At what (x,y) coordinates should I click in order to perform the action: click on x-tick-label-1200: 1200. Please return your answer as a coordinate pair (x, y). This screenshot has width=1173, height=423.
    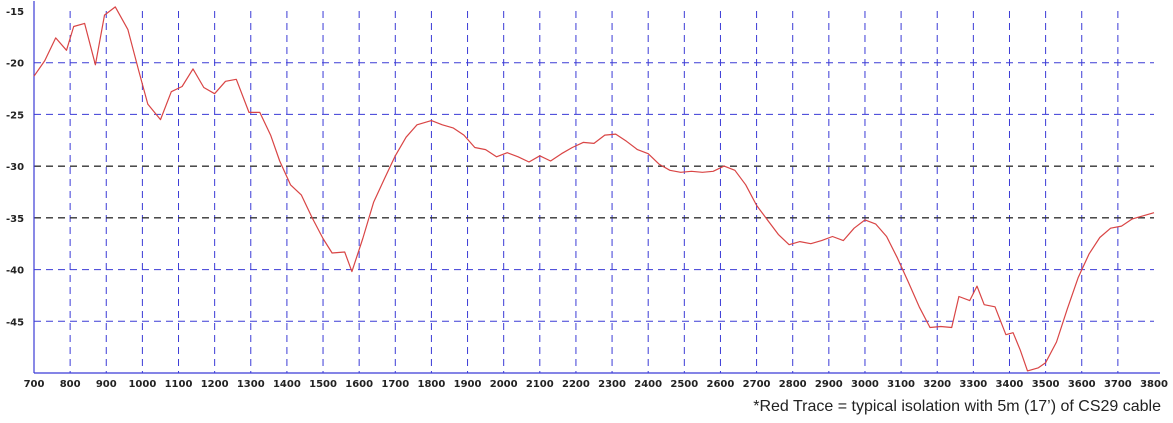
    Looking at the image, I should click on (215, 384).